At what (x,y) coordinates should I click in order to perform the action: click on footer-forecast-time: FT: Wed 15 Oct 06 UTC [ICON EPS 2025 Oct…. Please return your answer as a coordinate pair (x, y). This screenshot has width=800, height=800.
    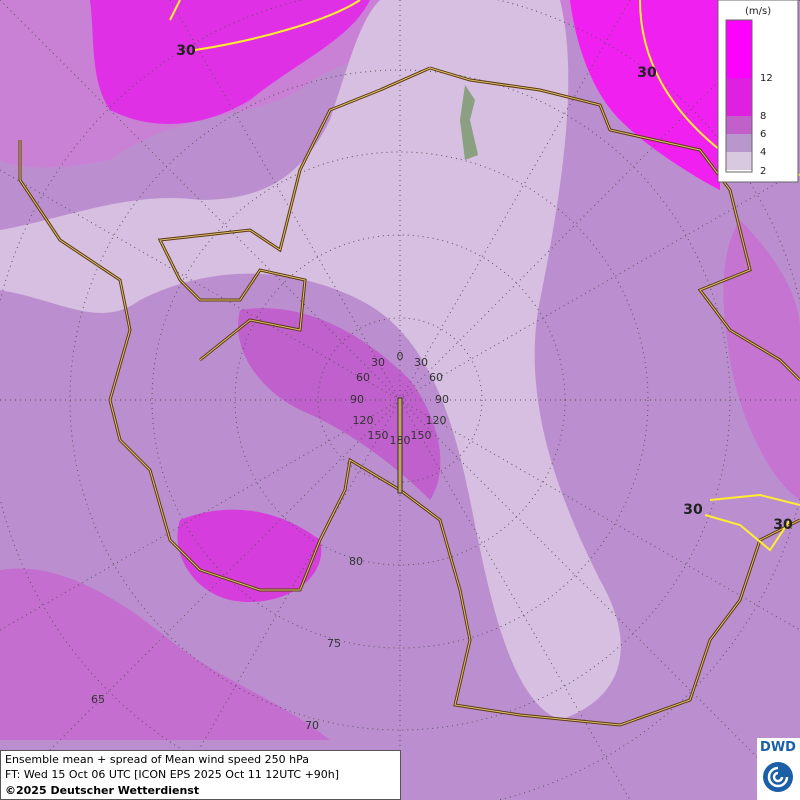
    Looking at the image, I should click on (172, 774).